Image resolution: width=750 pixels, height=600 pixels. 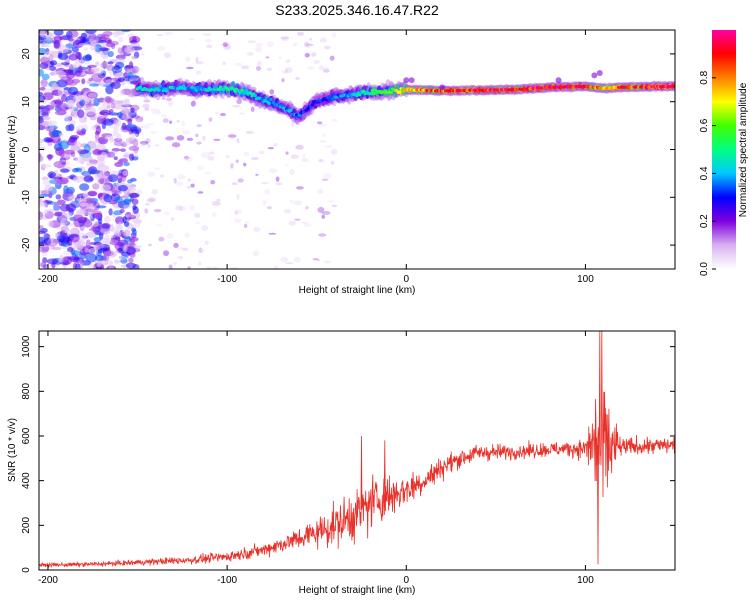 I want to click on snr-x-label: Height of straight line (km), so click(x=357, y=590).